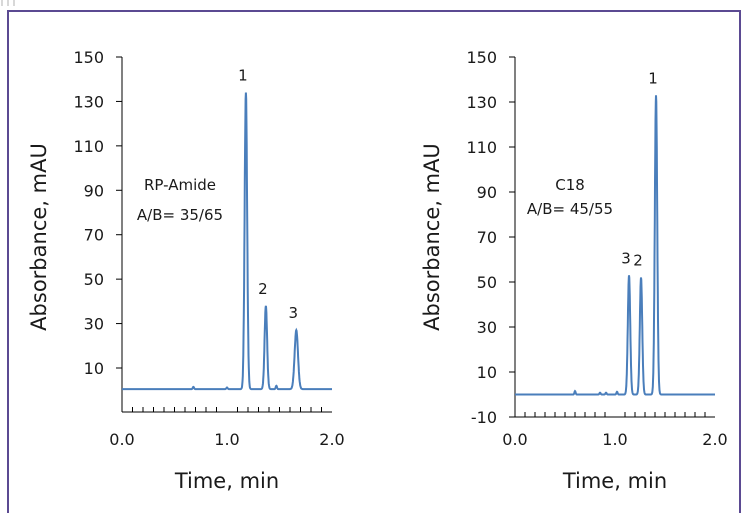 Image resolution: width=747 pixels, height=516 pixels. I want to click on corner-marks, so click(8, 3).